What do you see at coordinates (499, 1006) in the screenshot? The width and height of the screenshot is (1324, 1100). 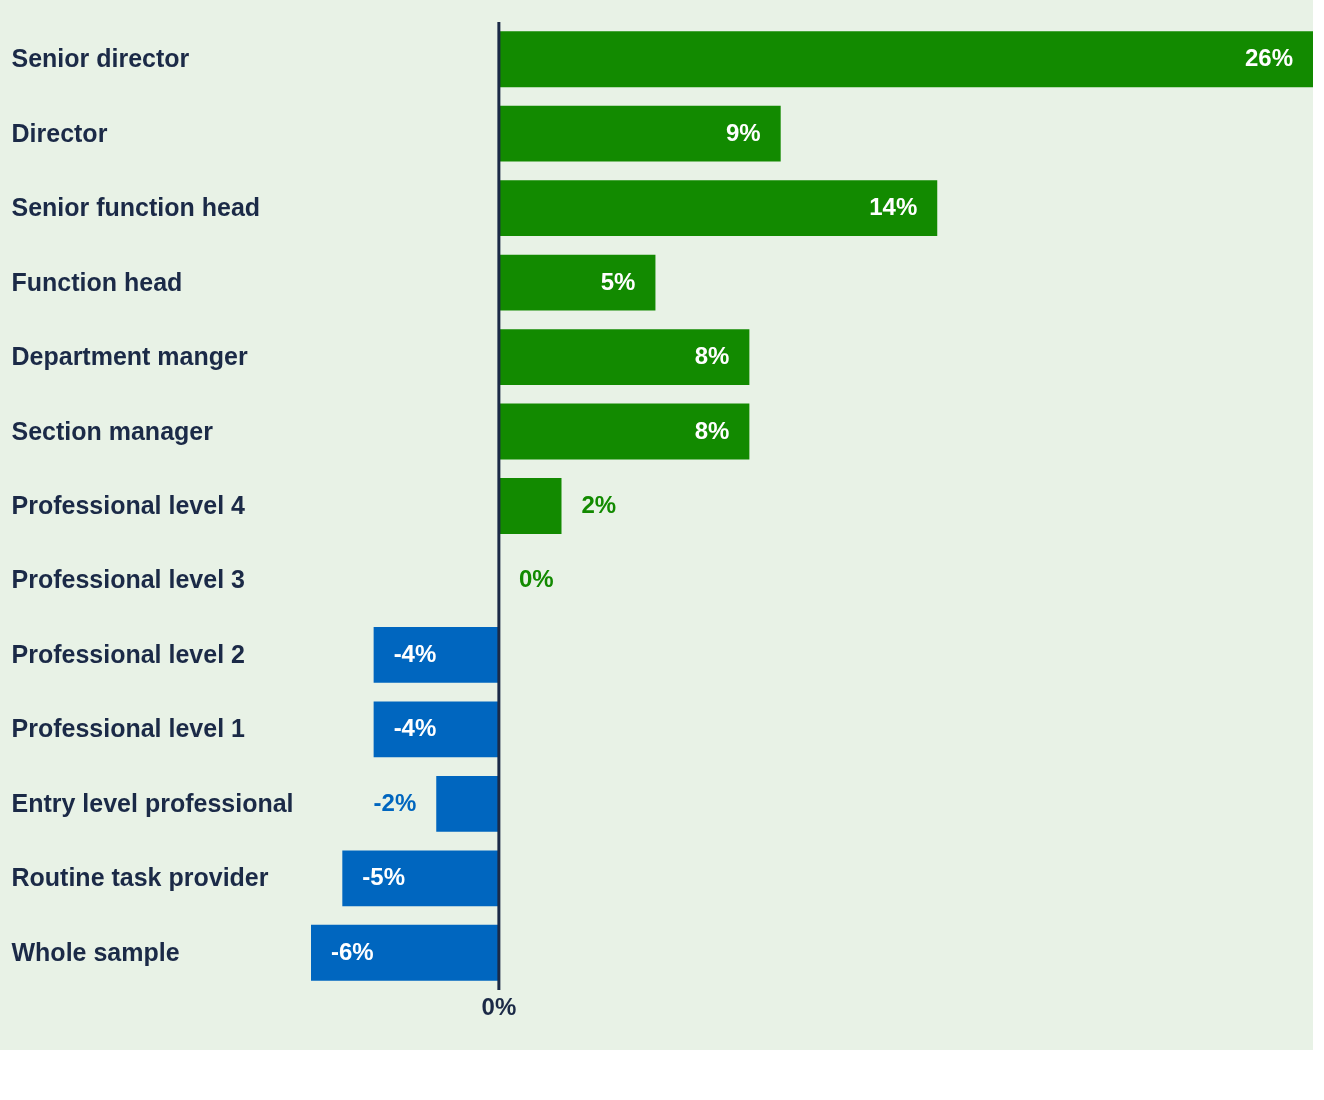 I see `annotation: 0%` at bounding box center [499, 1006].